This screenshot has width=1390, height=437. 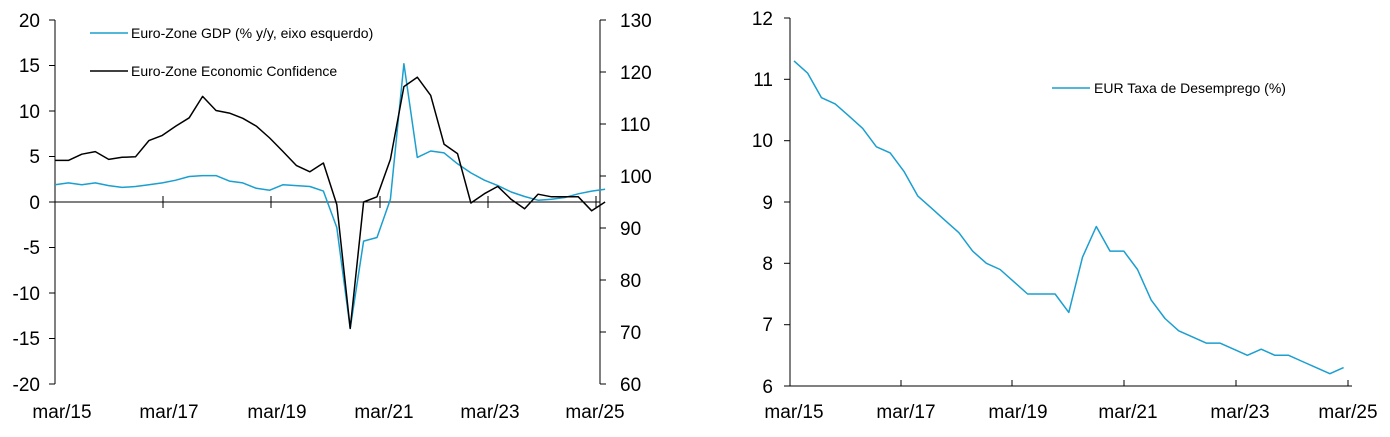 What do you see at coordinates (763, 80) in the screenshot?
I see `unemp-y-tick-label: 11` at bounding box center [763, 80].